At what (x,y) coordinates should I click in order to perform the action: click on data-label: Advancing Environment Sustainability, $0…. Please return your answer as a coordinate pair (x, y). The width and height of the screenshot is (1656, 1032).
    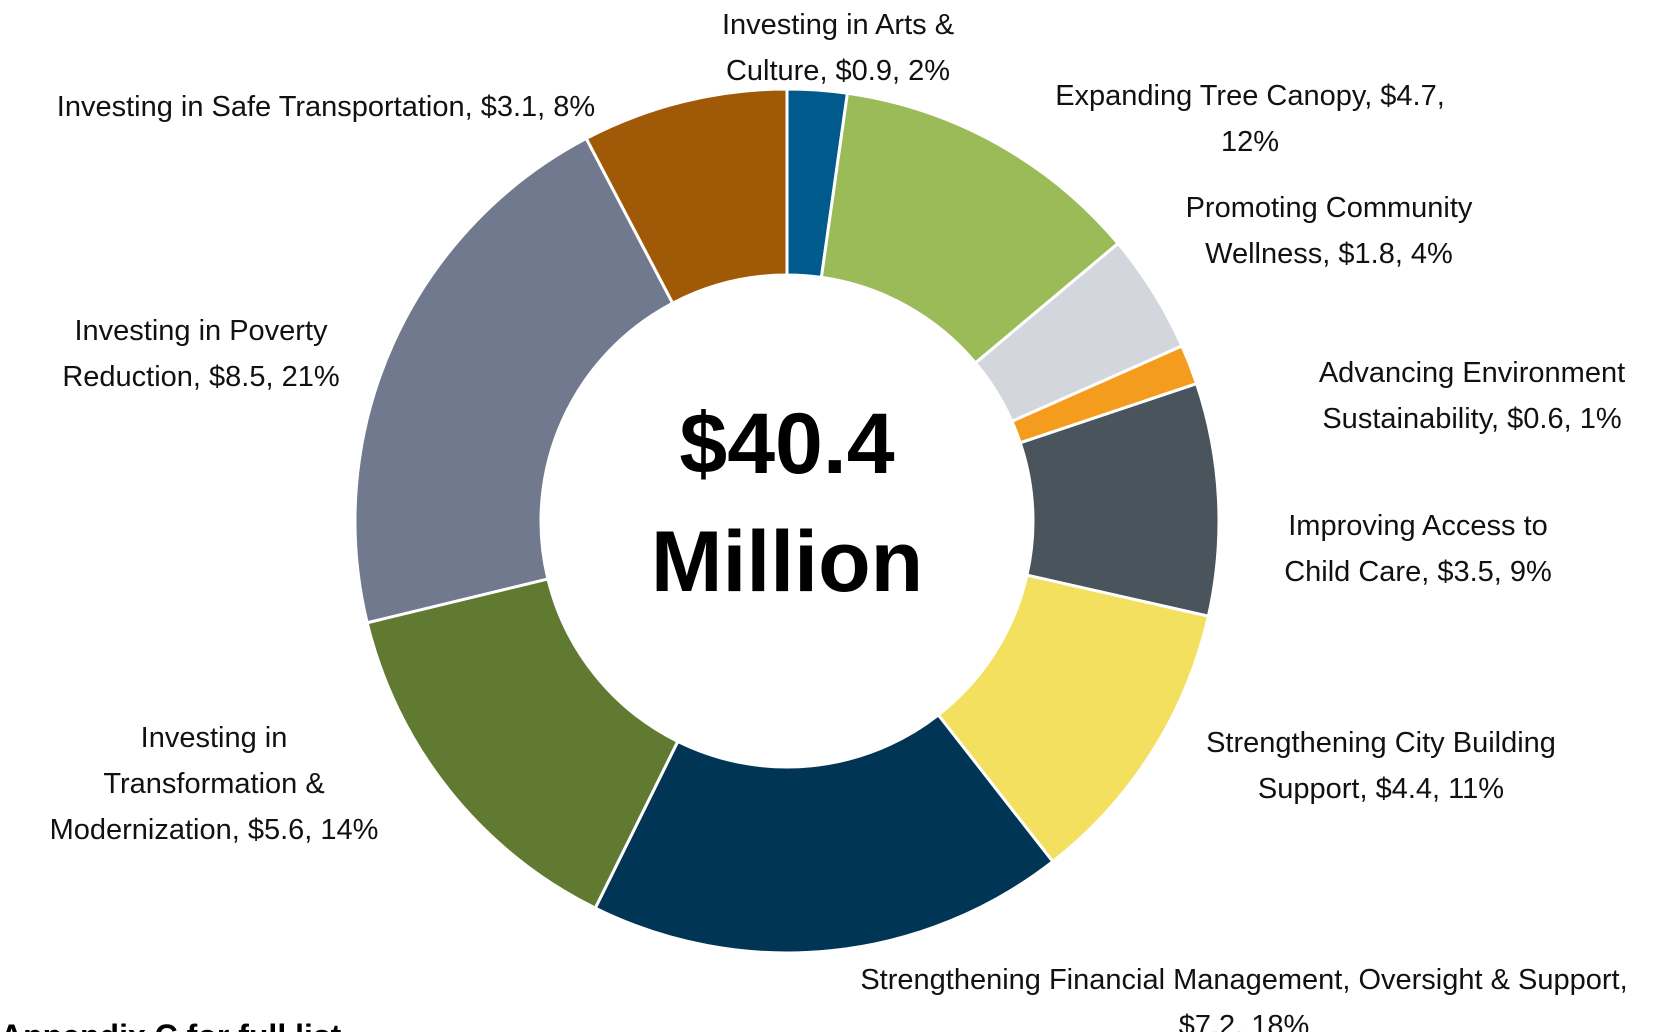
    Looking at the image, I should click on (1472, 396).